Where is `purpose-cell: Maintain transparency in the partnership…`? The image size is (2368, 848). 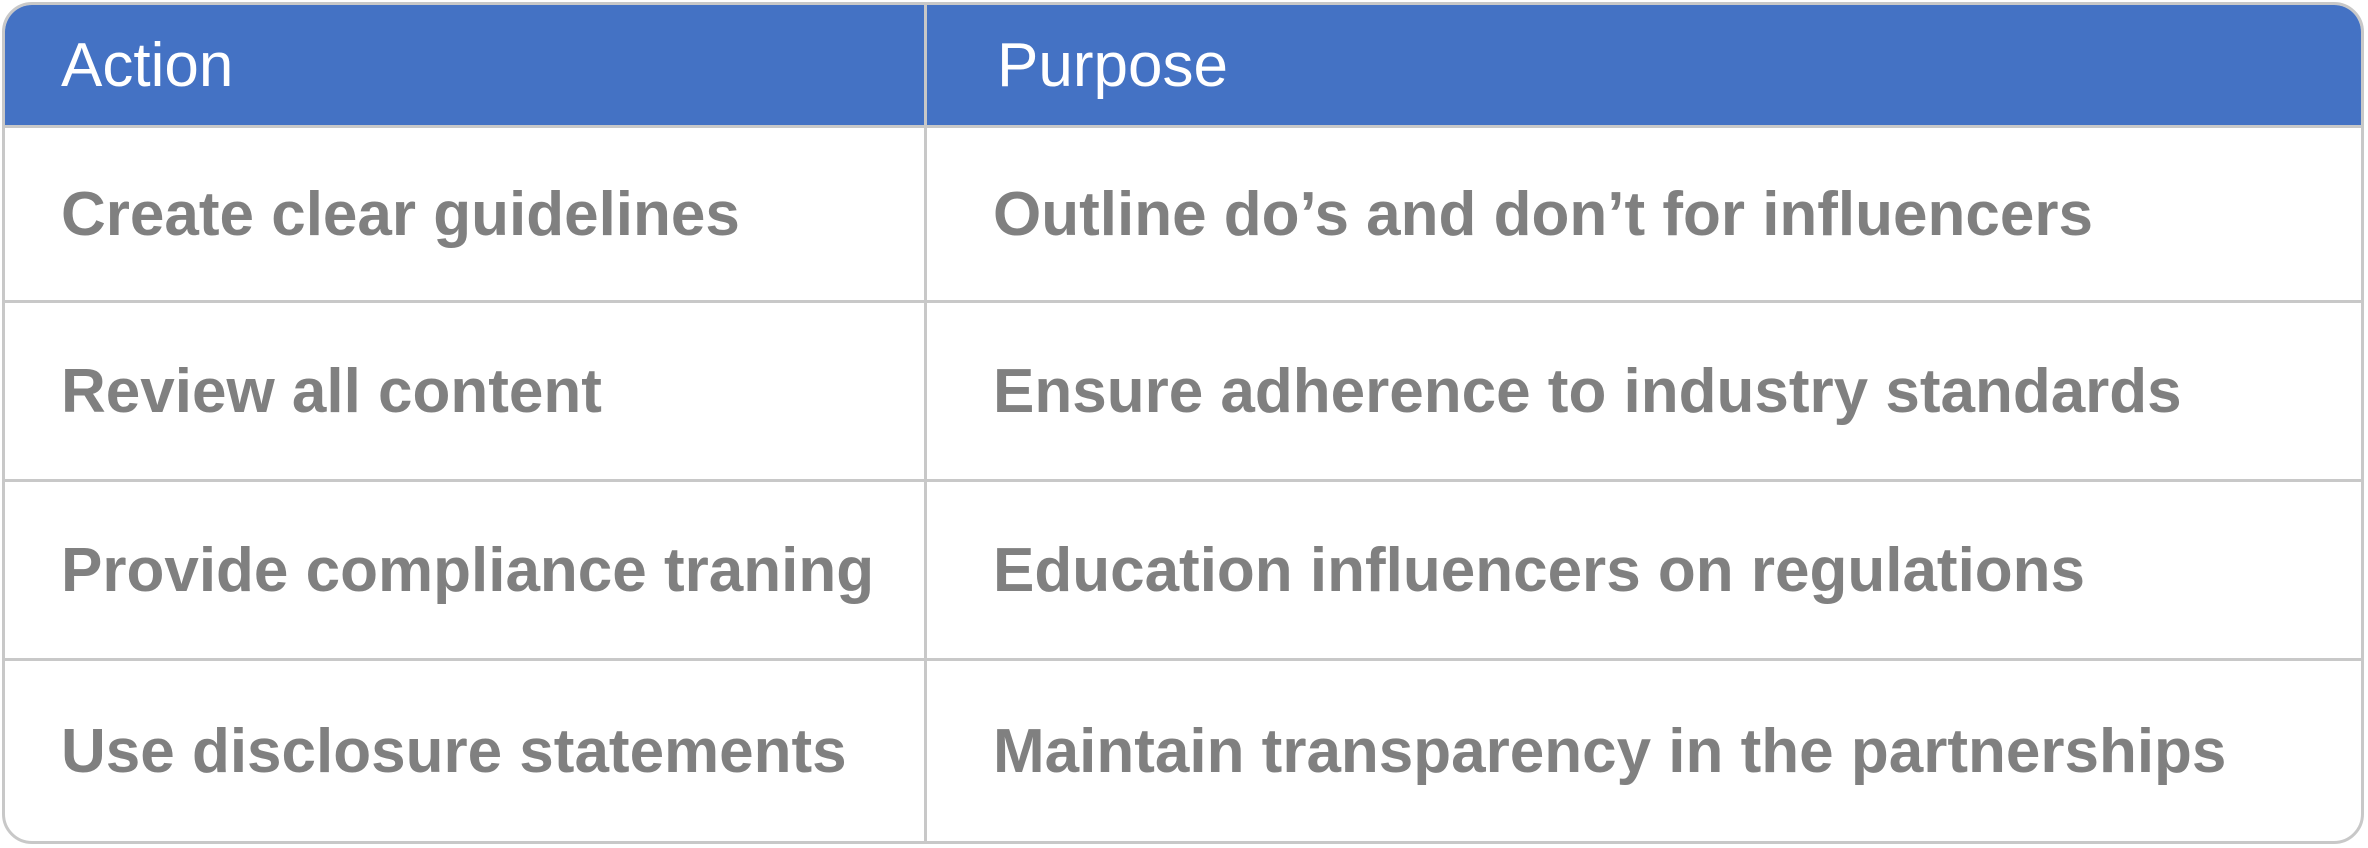 purpose-cell: Maintain transparency in the partnership… is located at coordinates (1610, 751).